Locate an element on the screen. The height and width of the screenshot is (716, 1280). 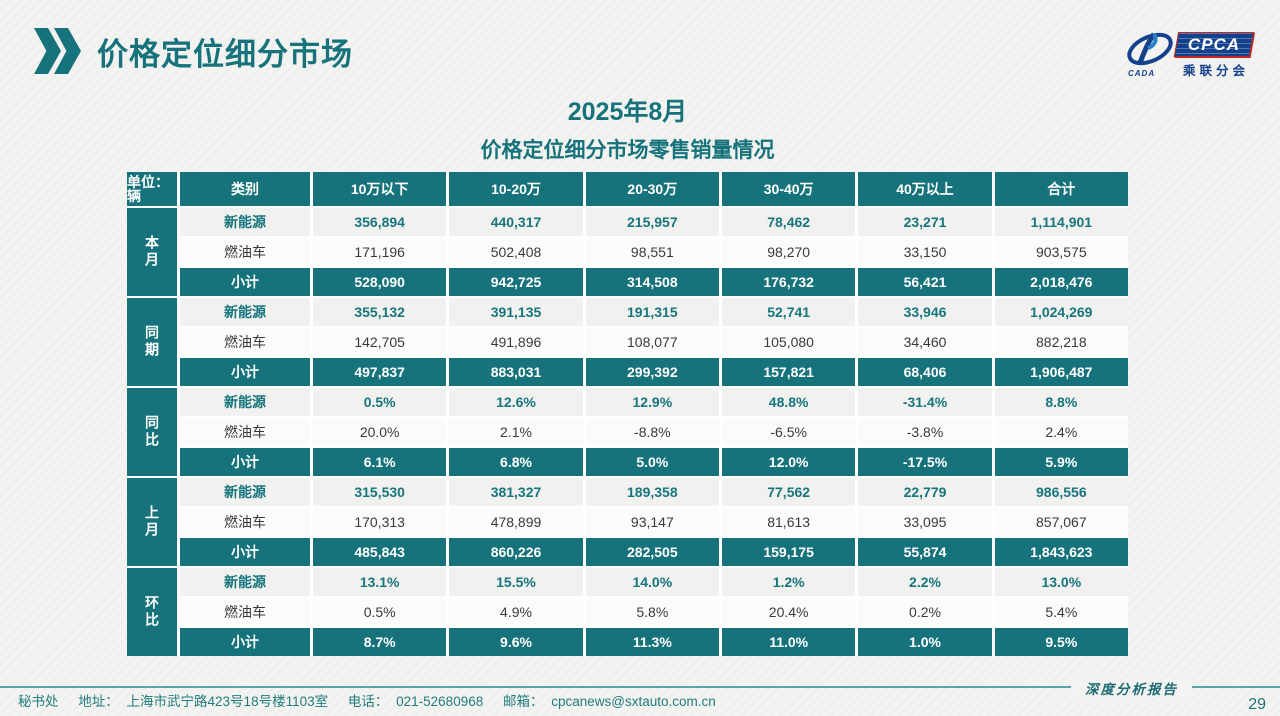
page-number: 29 is located at coordinates (1257, 704).